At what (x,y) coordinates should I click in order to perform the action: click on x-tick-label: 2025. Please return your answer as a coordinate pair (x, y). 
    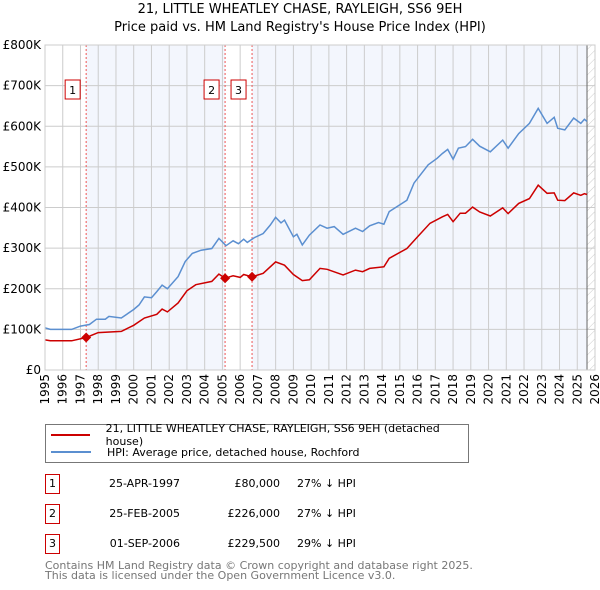
    Looking at the image, I should click on (577, 389).